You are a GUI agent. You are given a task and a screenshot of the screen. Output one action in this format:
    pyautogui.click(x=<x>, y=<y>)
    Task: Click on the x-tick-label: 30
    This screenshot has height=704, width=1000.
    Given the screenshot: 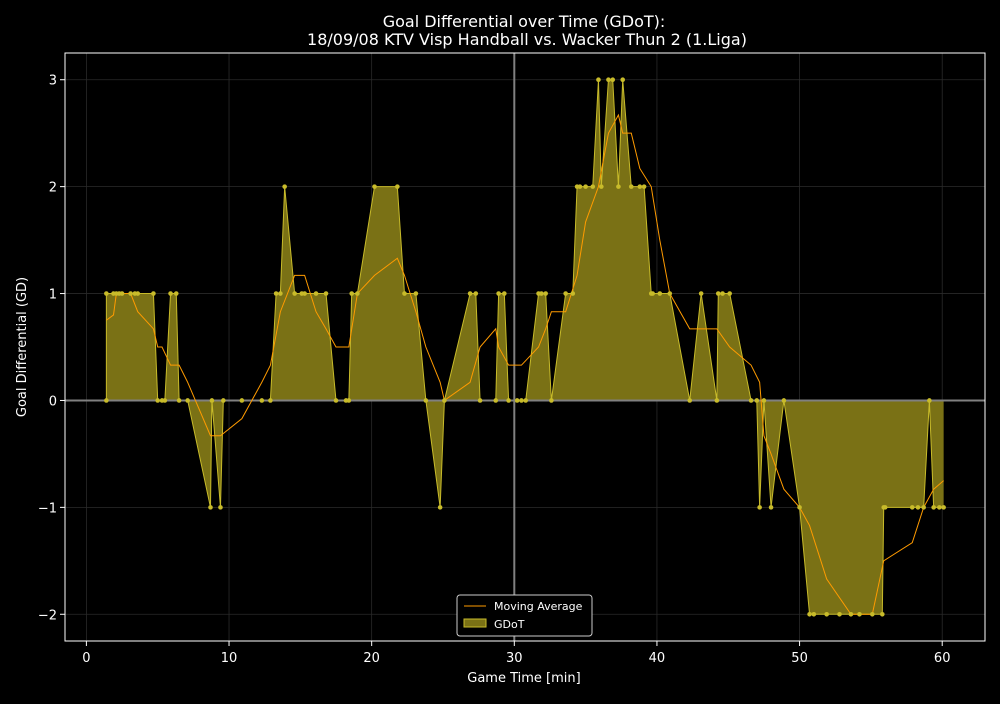 What is the action you would take?
    pyautogui.click(x=514, y=658)
    